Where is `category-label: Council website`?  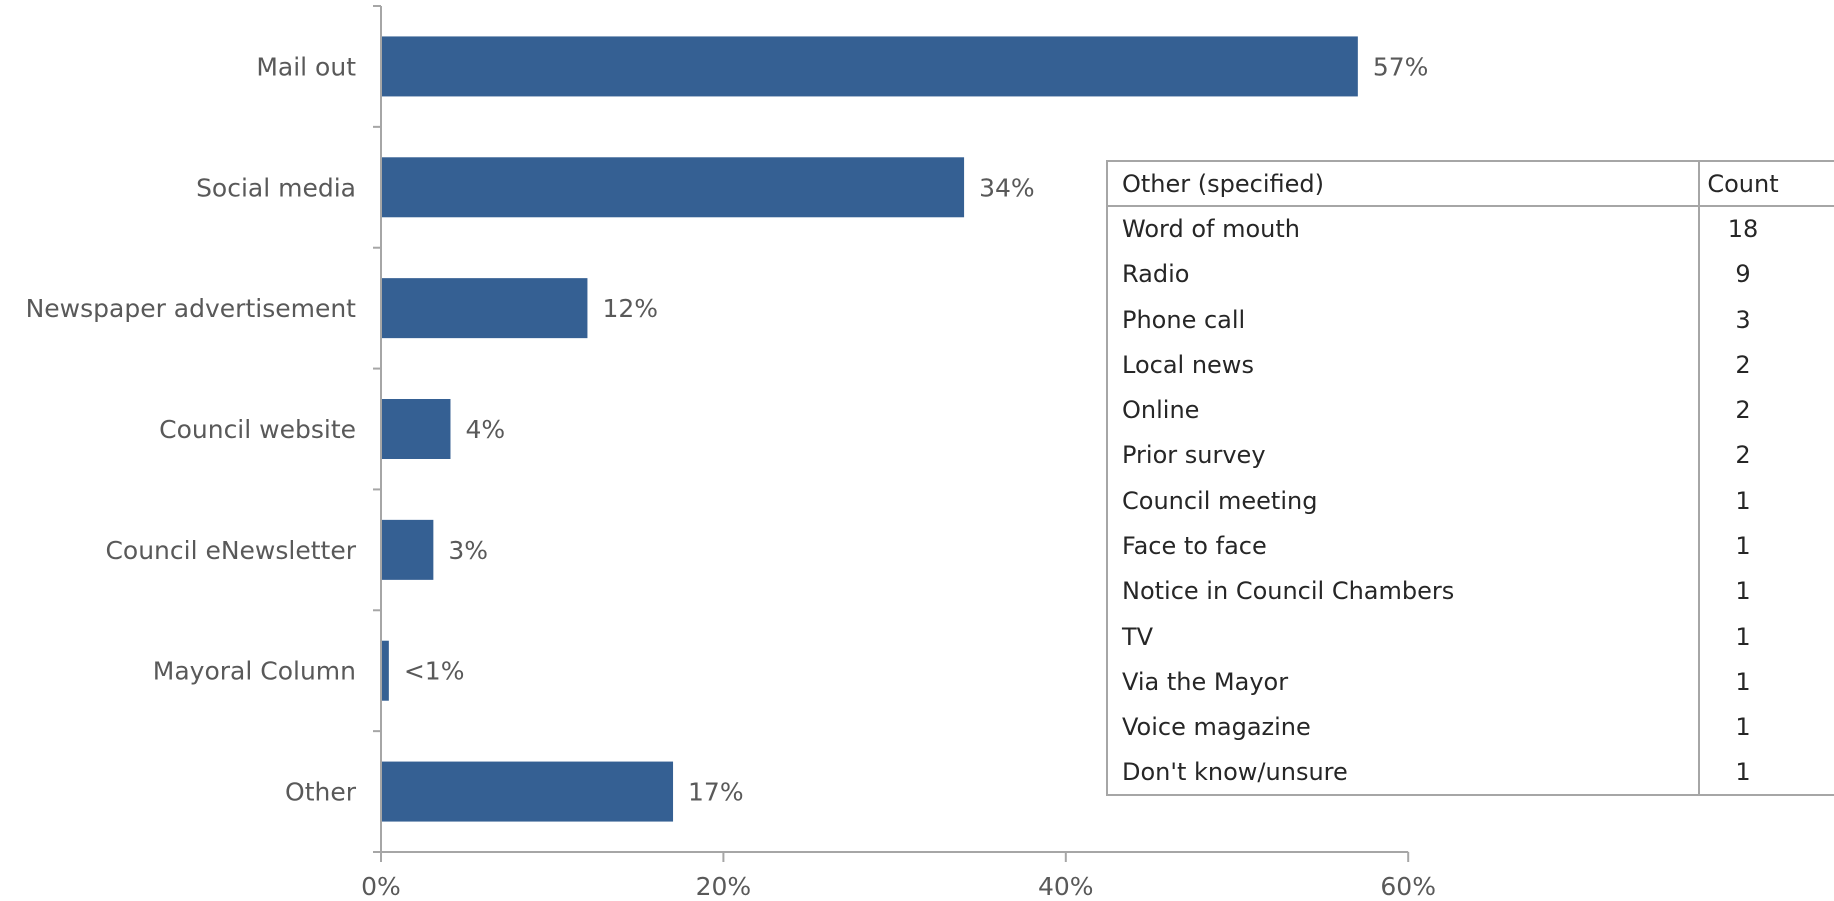 category-label: Council website is located at coordinates (257, 429).